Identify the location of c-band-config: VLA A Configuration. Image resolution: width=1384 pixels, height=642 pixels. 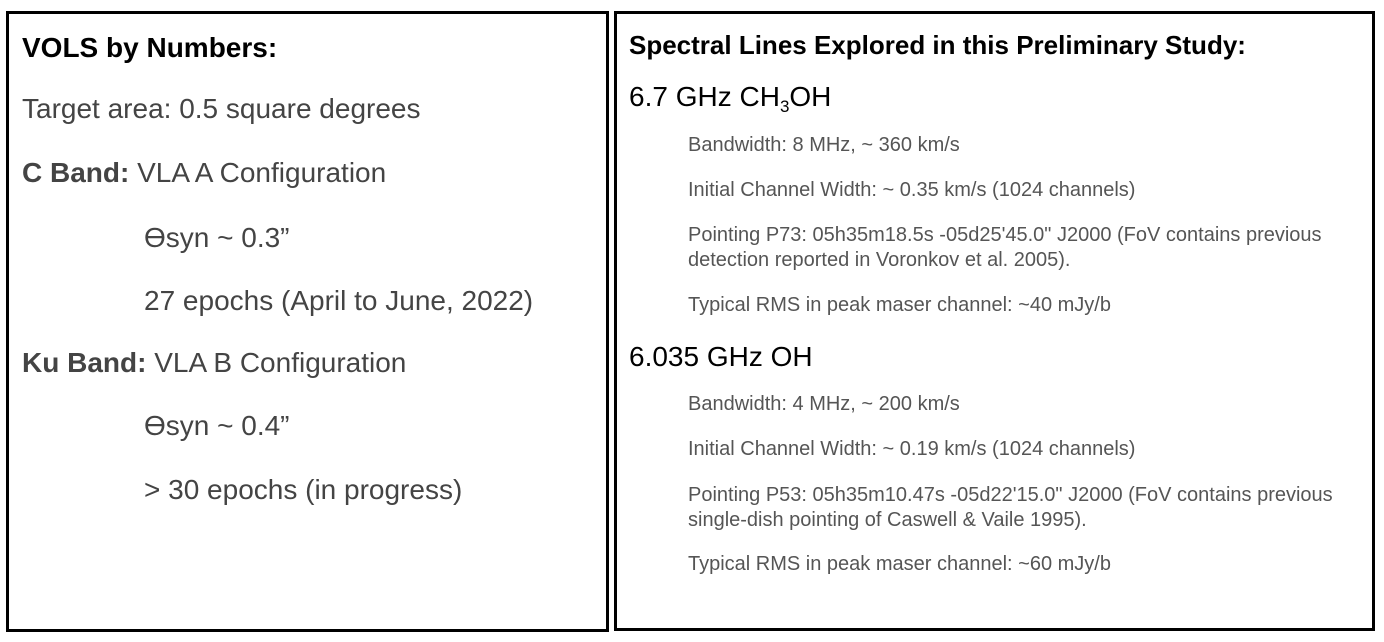
(258, 172).